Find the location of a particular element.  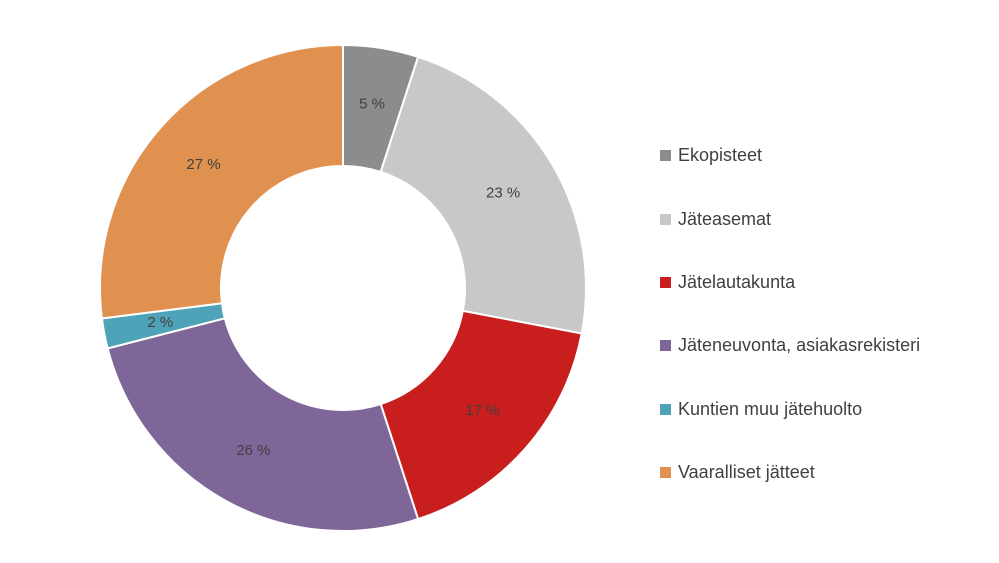

legend-label: Jäteneuvonta, asiakasrekisteri is located at coordinates (799, 345).